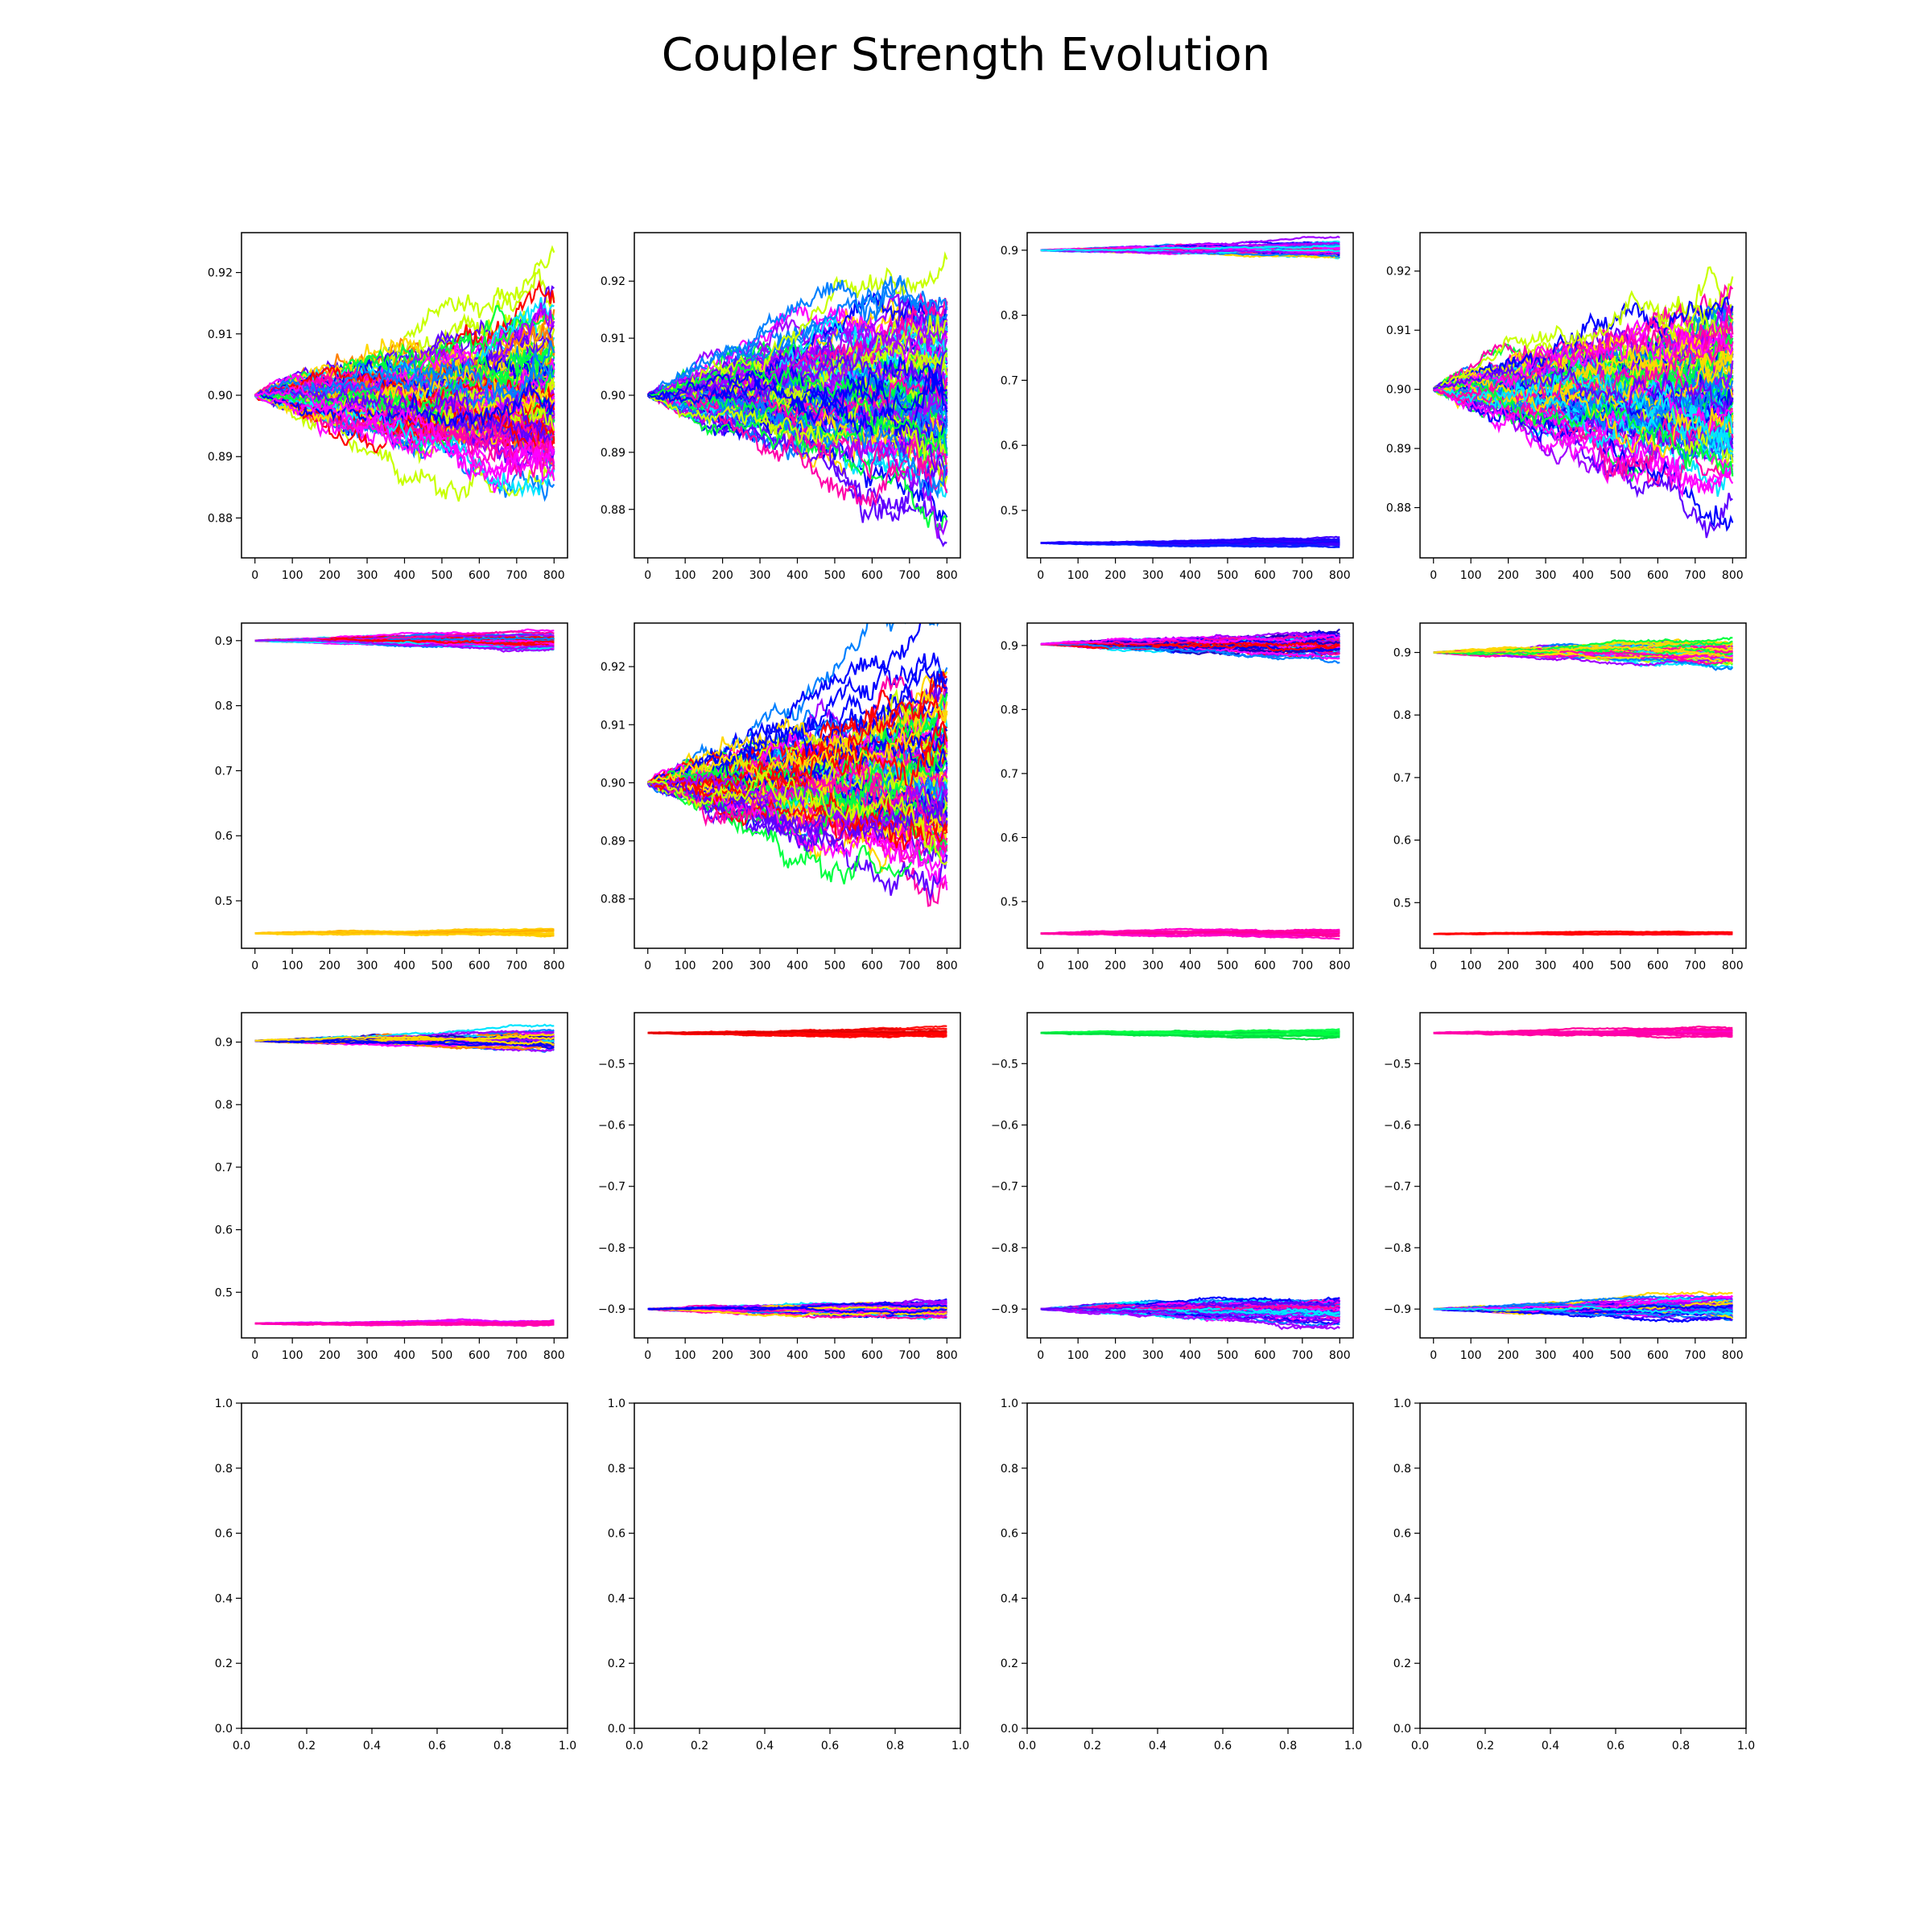  I want to click on y-tick-label: 0.92, so click(613, 281).